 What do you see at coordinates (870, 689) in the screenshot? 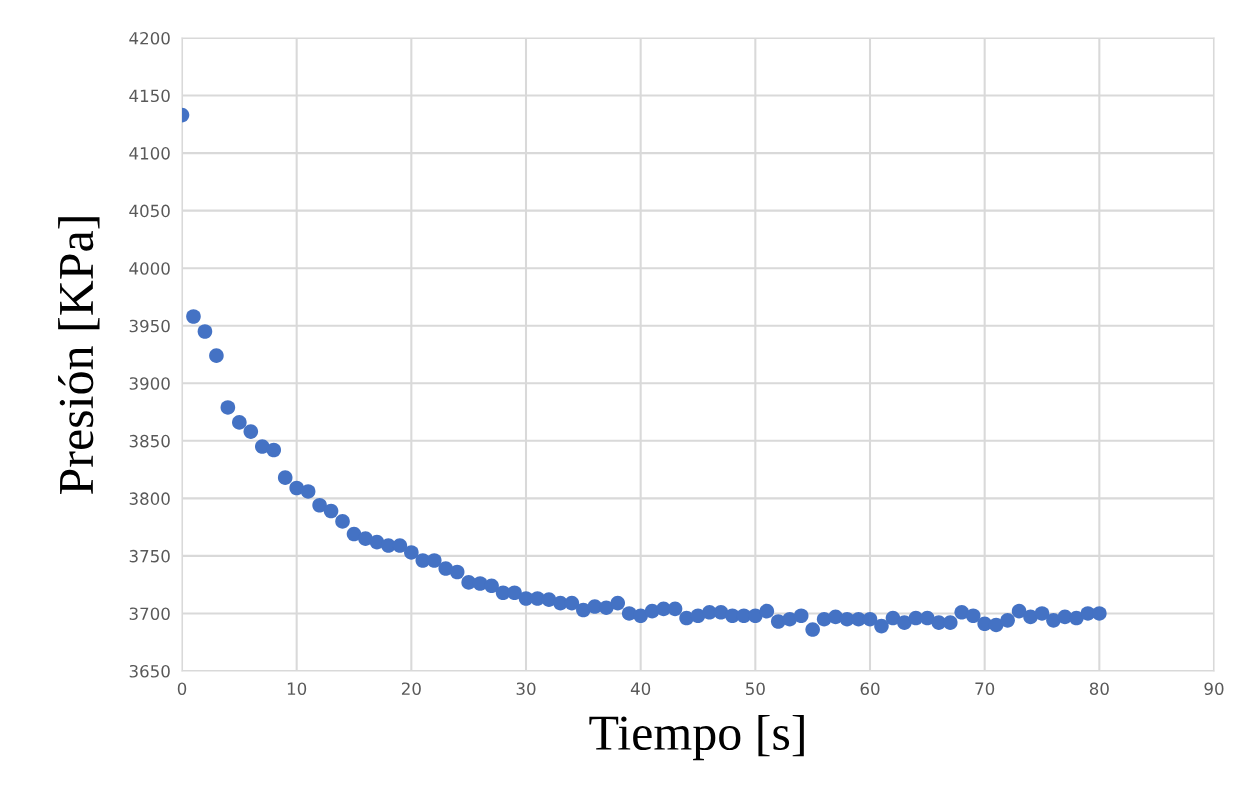
I see `x-tick-label: 60` at bounding box center [870, 689].